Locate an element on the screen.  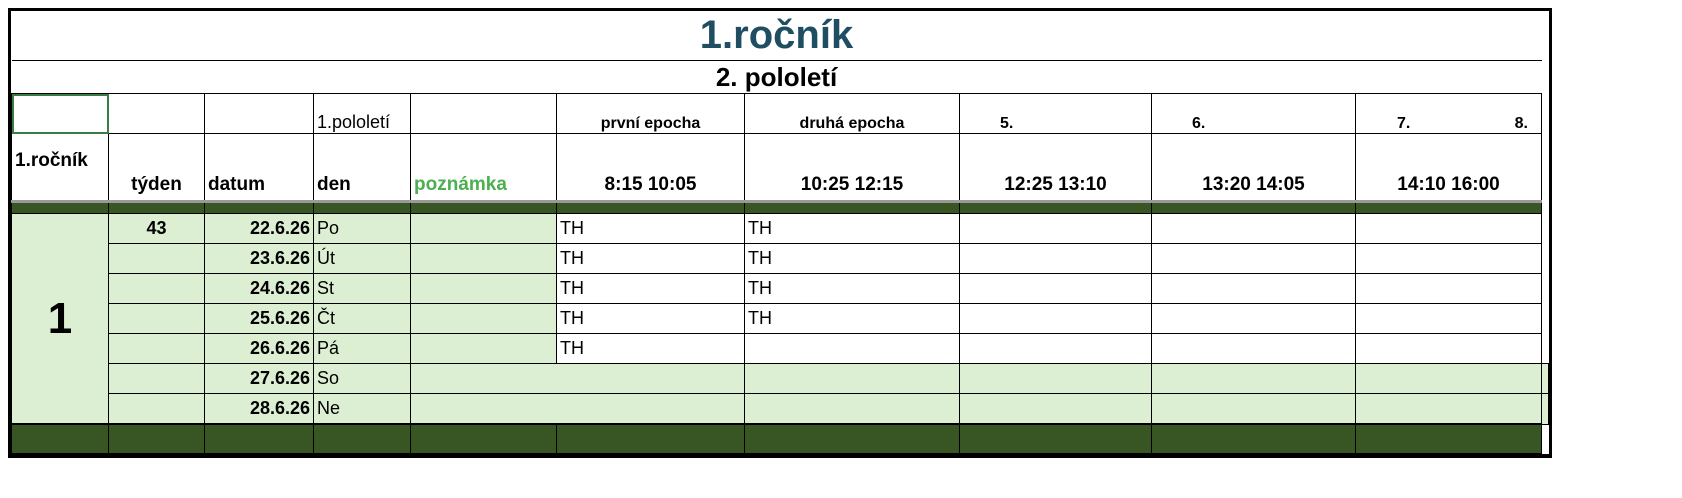
block-label: 1 is located at coordinates (60, 319).